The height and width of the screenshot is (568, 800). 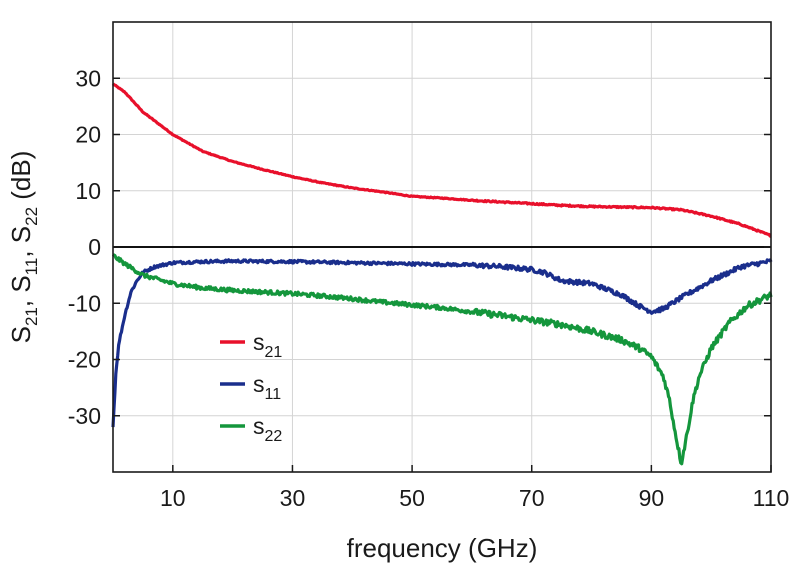 What do you see at coordinates (88, 78) in the screenshot?
I see `y-tick-label: 30` at bounding box center [88, 78].